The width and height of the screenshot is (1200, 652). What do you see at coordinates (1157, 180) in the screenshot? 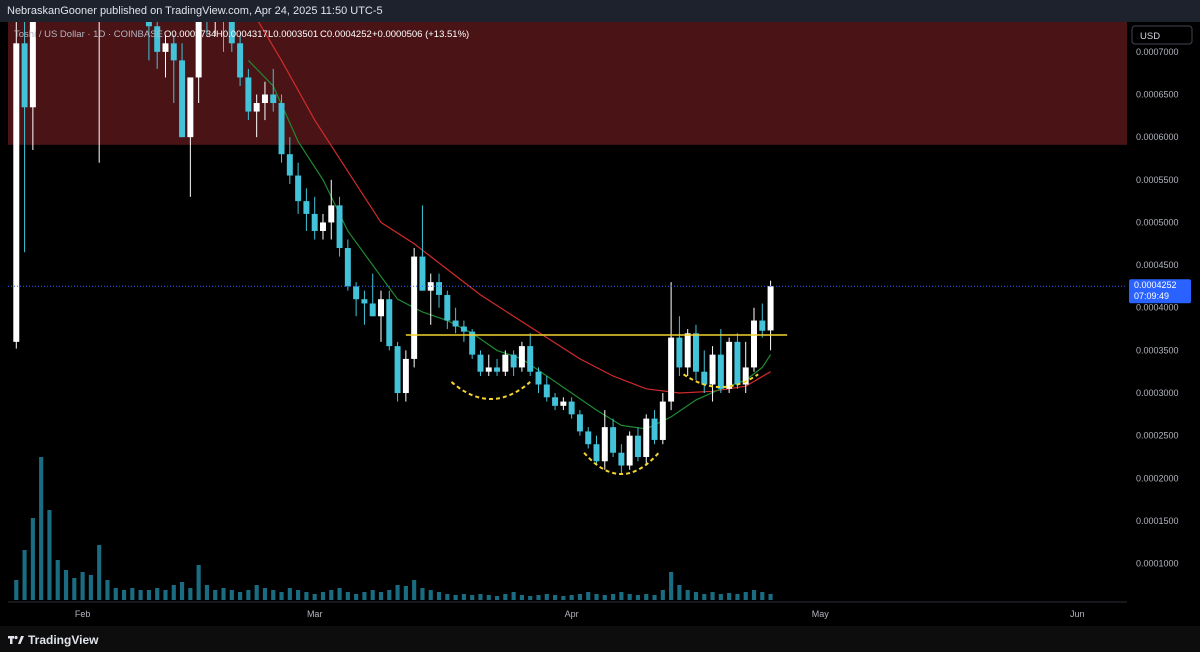
I see `price-tick-label: 0.0005500` at bounding box center [1157, 180].